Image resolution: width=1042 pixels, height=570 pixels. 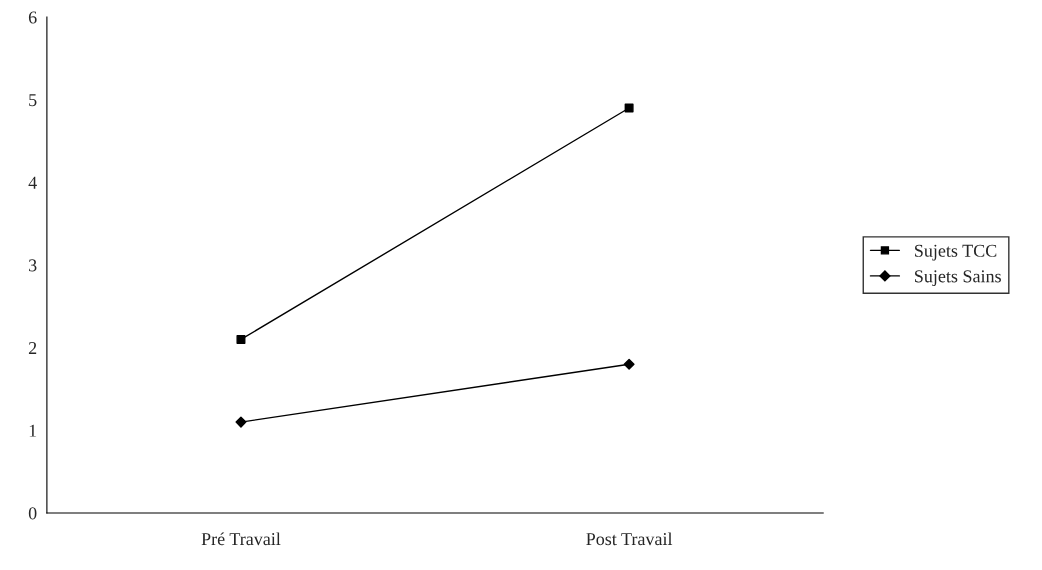 I want to click on y-tick-label: 5, so click(x=33, y=100).